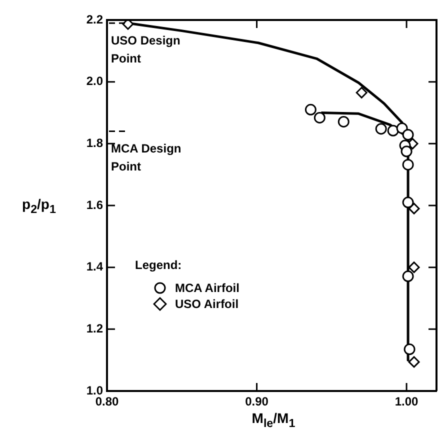  Describe the element at coordinates (159, 265) in the screenshot. I see `legend-title: Legend:` at that location.